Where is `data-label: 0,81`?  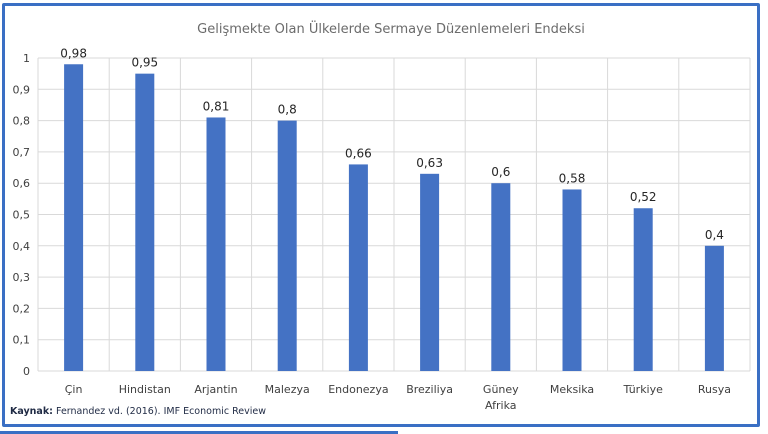 data-label: 0,81 is located at coordinates (216, 106).